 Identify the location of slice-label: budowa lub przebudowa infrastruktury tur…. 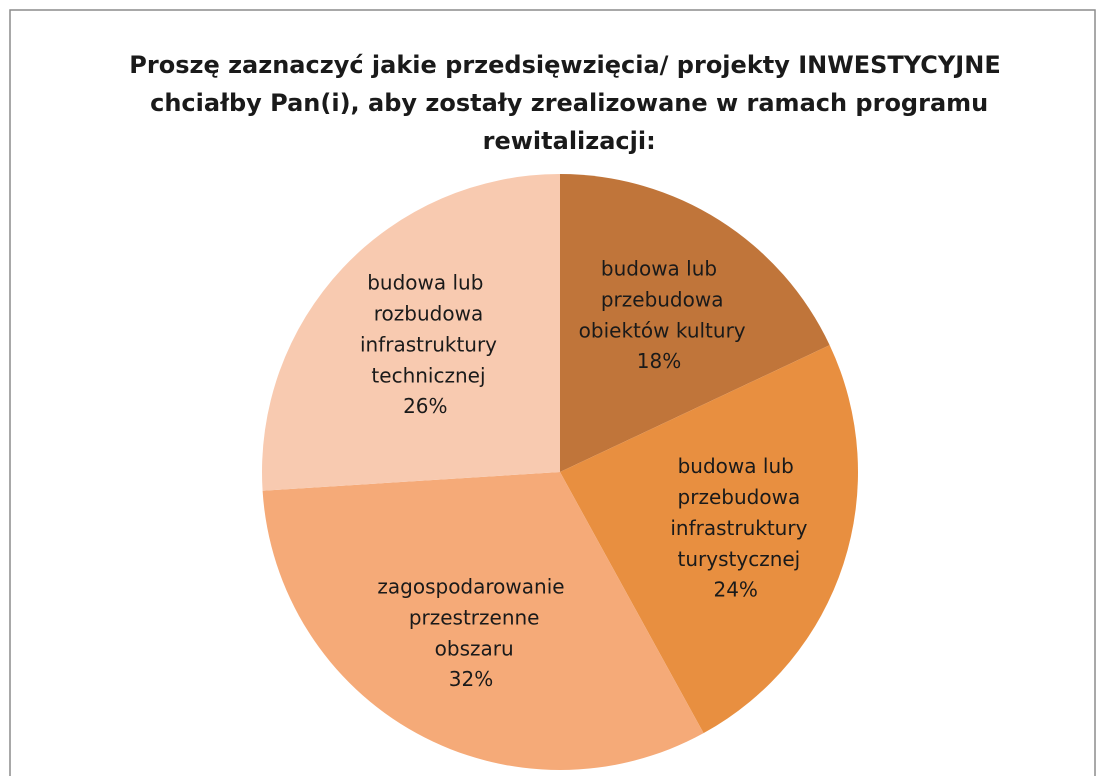
(736, 512).